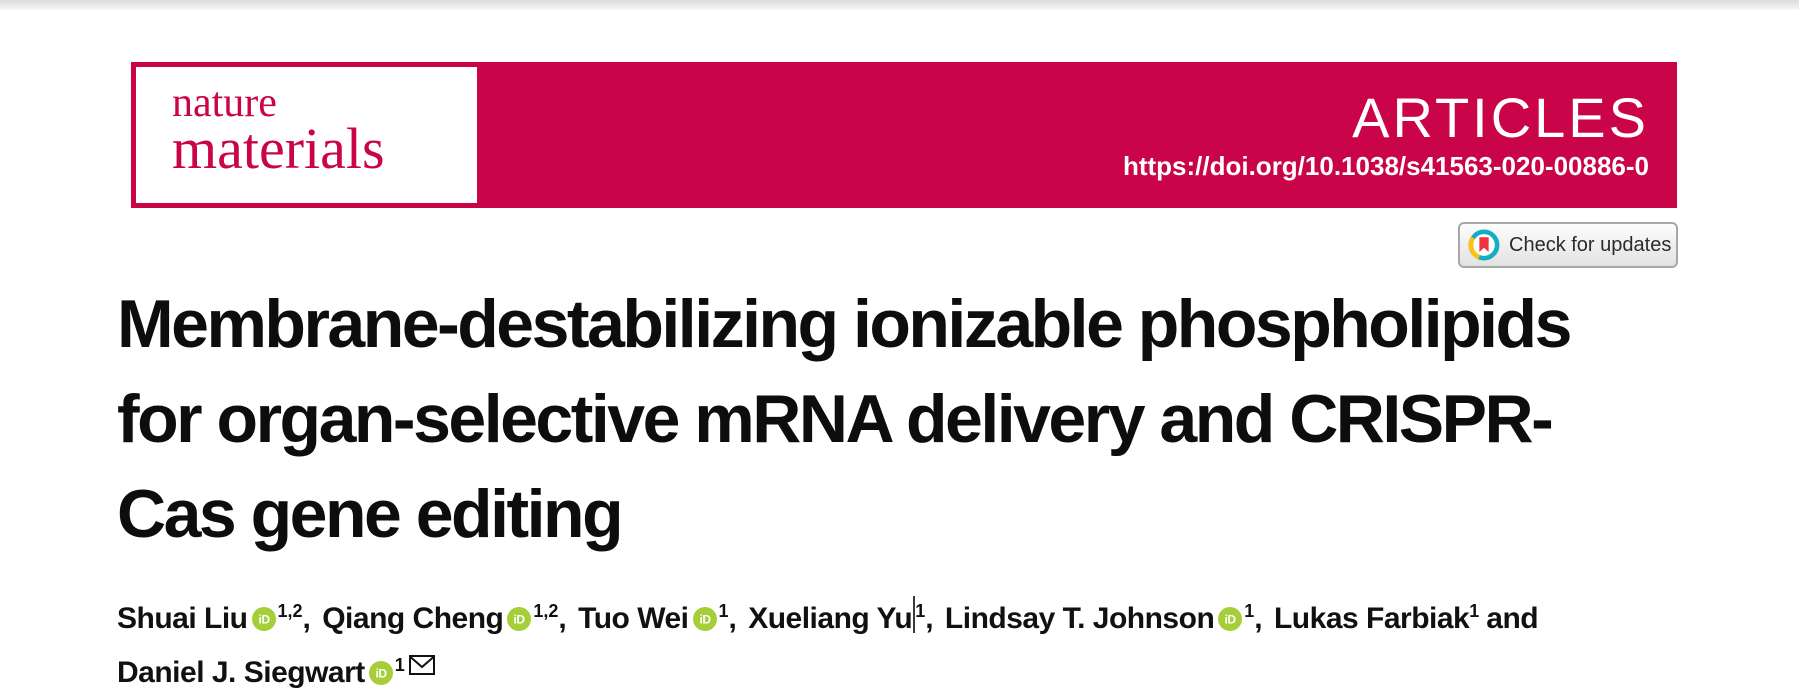  I want to click on window-top-edge, so click(899, 5).